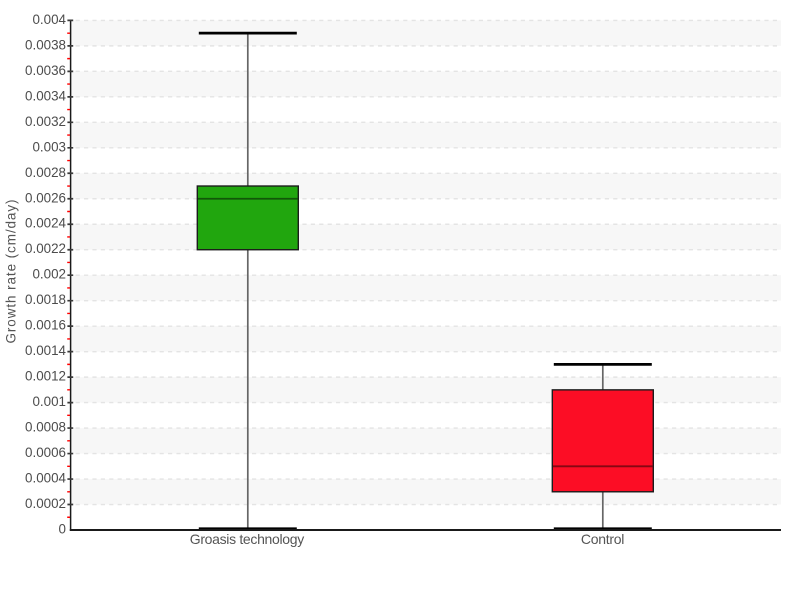  Describe the element at coordinates (49, 401) in the screenshot. I see `svg-text: 0.001` at that location.